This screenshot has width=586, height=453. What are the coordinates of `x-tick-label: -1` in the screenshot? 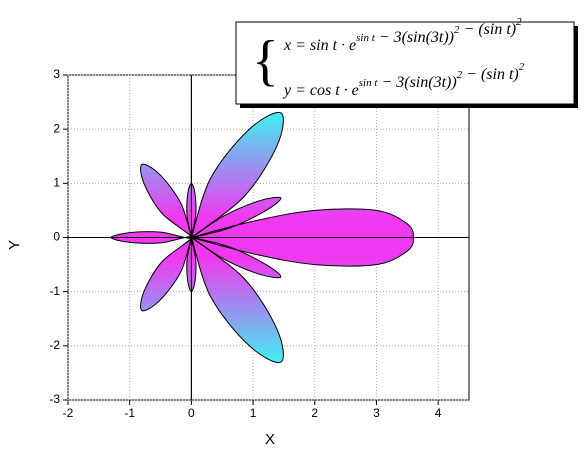 It's located at (129, 413).